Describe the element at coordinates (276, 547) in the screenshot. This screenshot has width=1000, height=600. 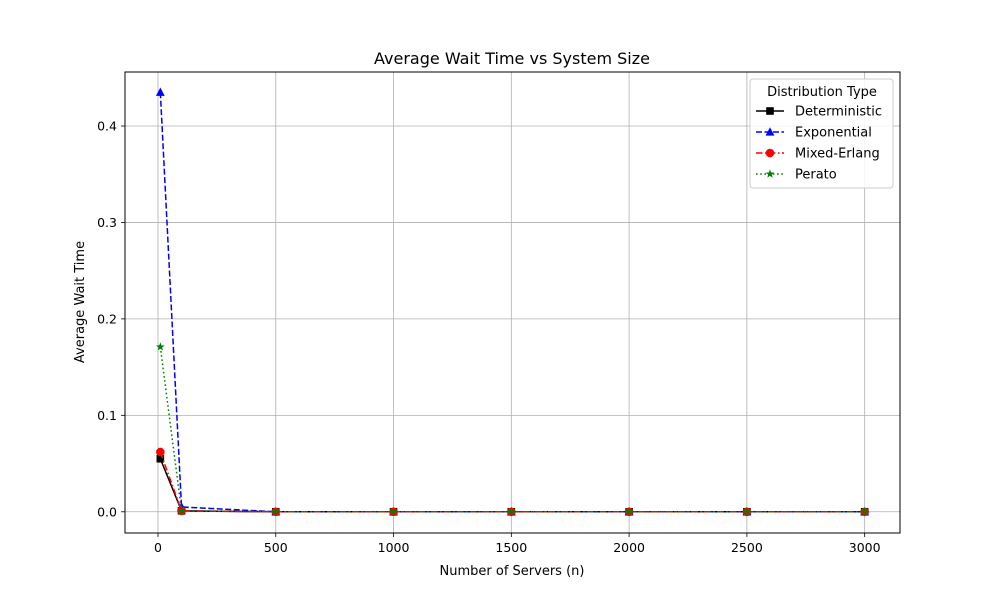
I see `x-tick-label: 500` at that location.